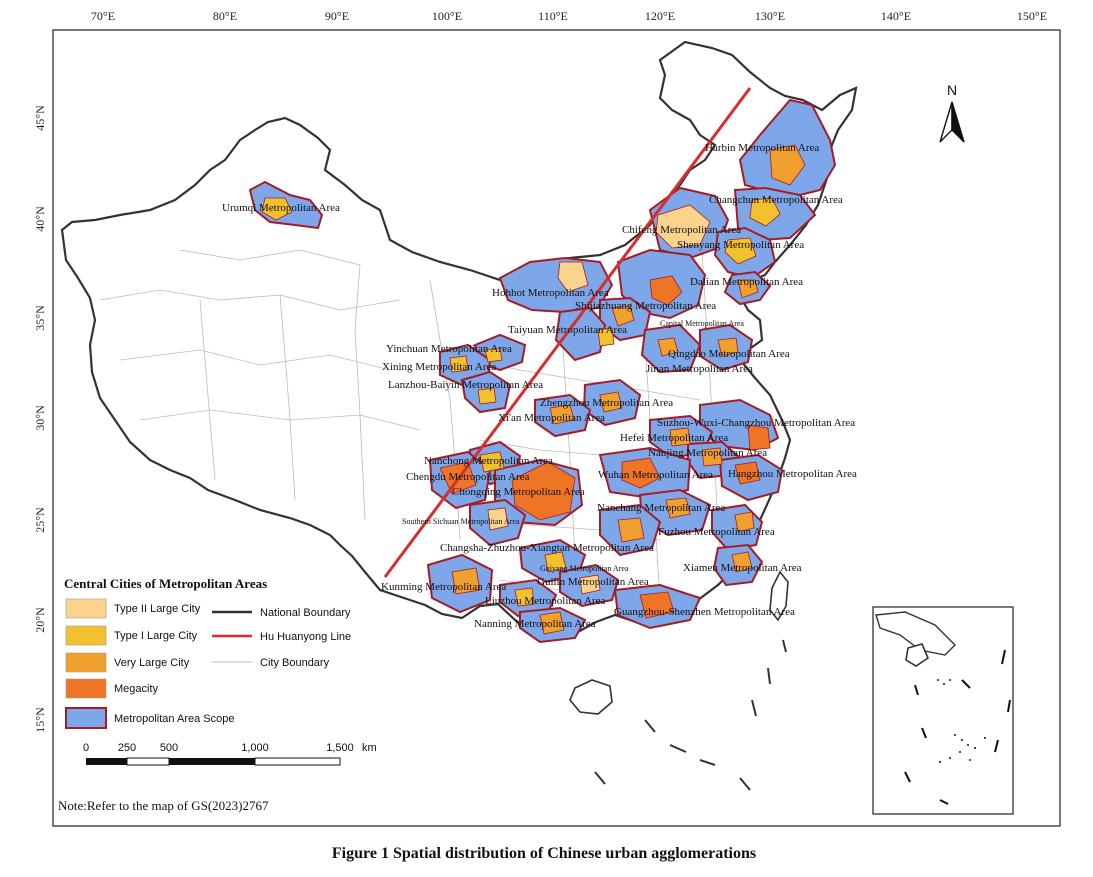  I want to click on metro-label: Kunming Metropolitan Area, so click(443, 587).